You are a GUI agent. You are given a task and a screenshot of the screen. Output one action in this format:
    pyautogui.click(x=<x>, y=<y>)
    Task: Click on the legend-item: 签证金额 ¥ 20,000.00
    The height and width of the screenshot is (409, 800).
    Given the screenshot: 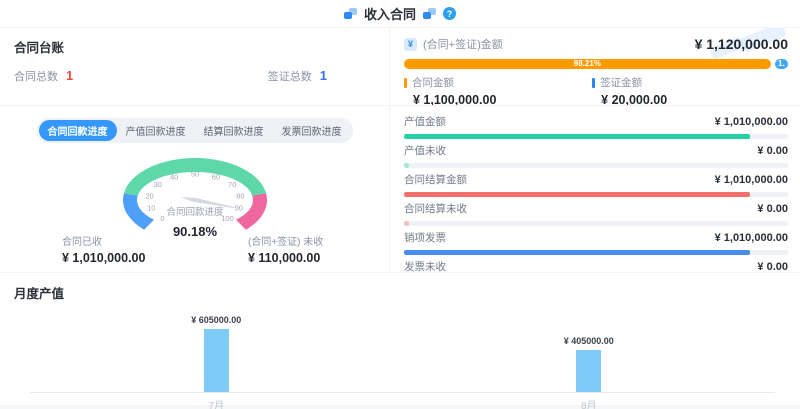 What is the action you would take?
    pyautogui.click(x=686, y=90)
    